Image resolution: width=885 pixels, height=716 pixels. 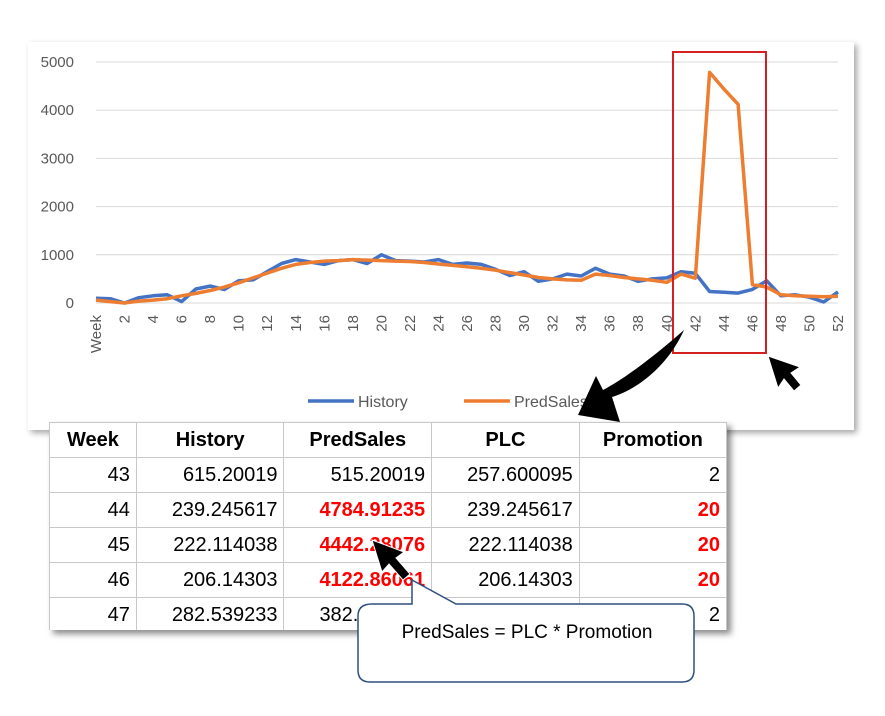 I want to click on legend-label: PredSales, so click(x=551, y=402).